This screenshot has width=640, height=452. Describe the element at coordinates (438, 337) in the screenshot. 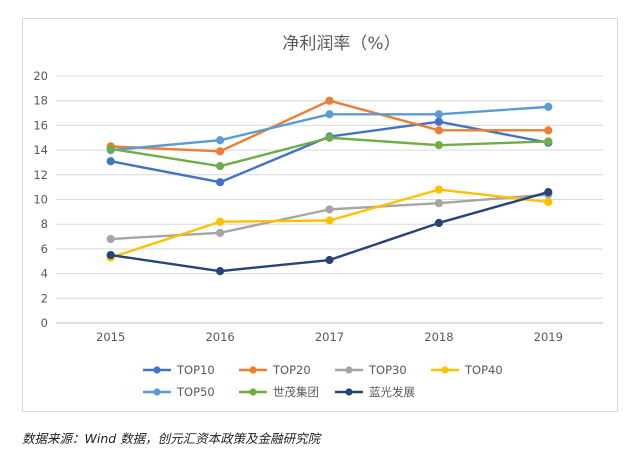

I see `x-tick-label: 2018` at that location.